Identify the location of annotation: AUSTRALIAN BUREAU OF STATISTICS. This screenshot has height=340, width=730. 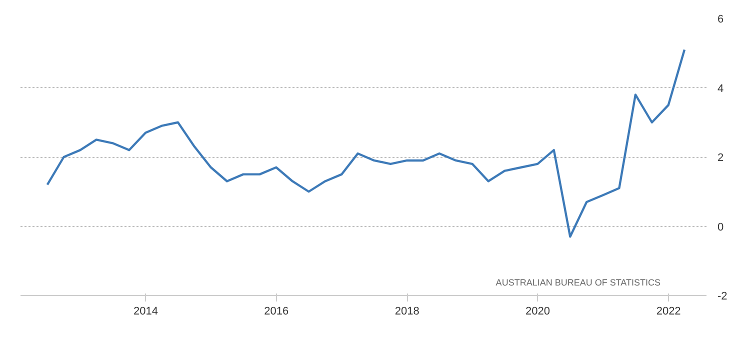
(578, 283).